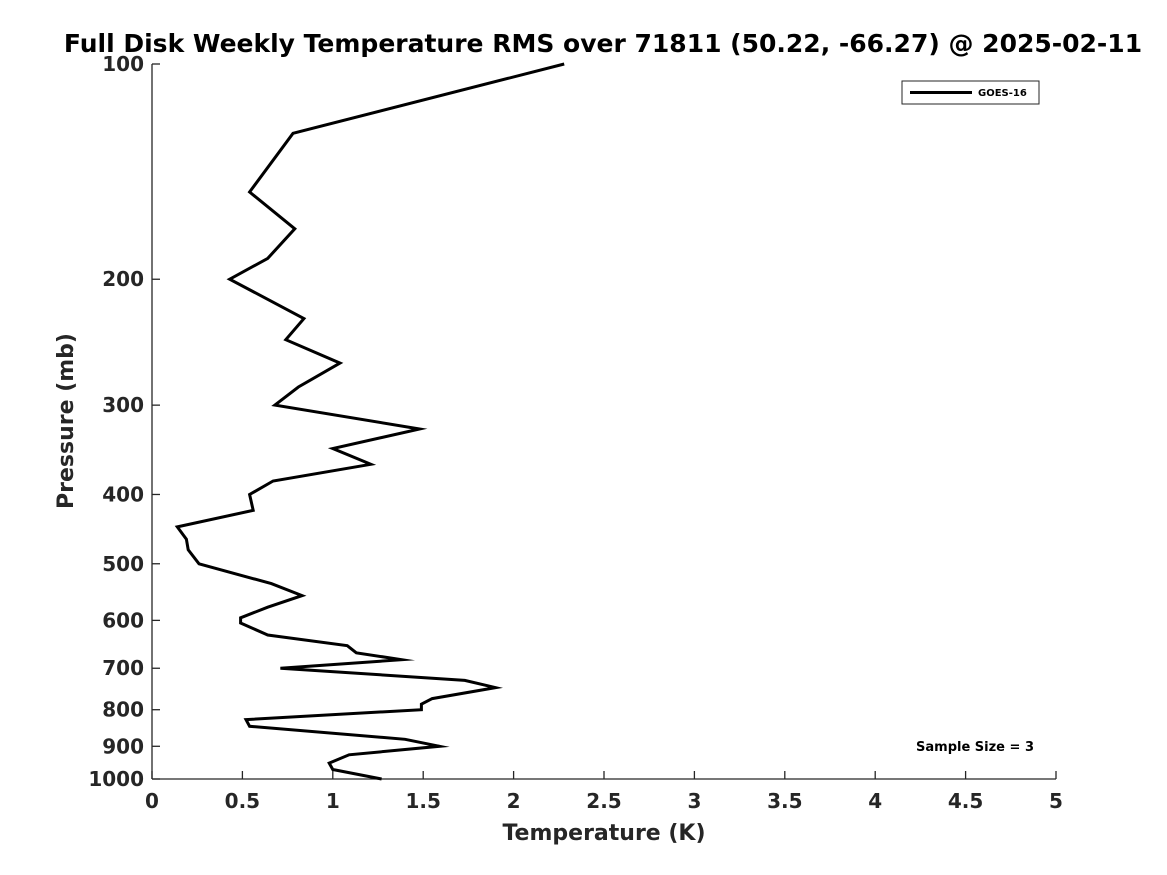 This screenshot has height=875, width=1167. Describe the element at coordinates (603, 801) in the screenshot. I see `x-tick-label: 2.5` at that location.